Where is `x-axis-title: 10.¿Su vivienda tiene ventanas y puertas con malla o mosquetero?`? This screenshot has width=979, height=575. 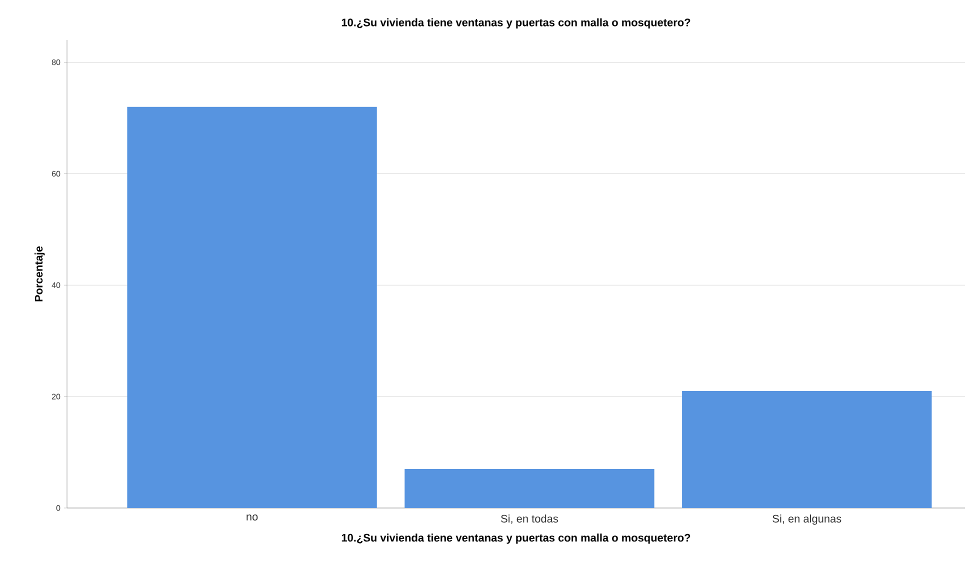
x-axis-title: 10.¿Su vivienda tiene ventanas y puertas con malla o mosquetero? is located at coordinates (516, 539).